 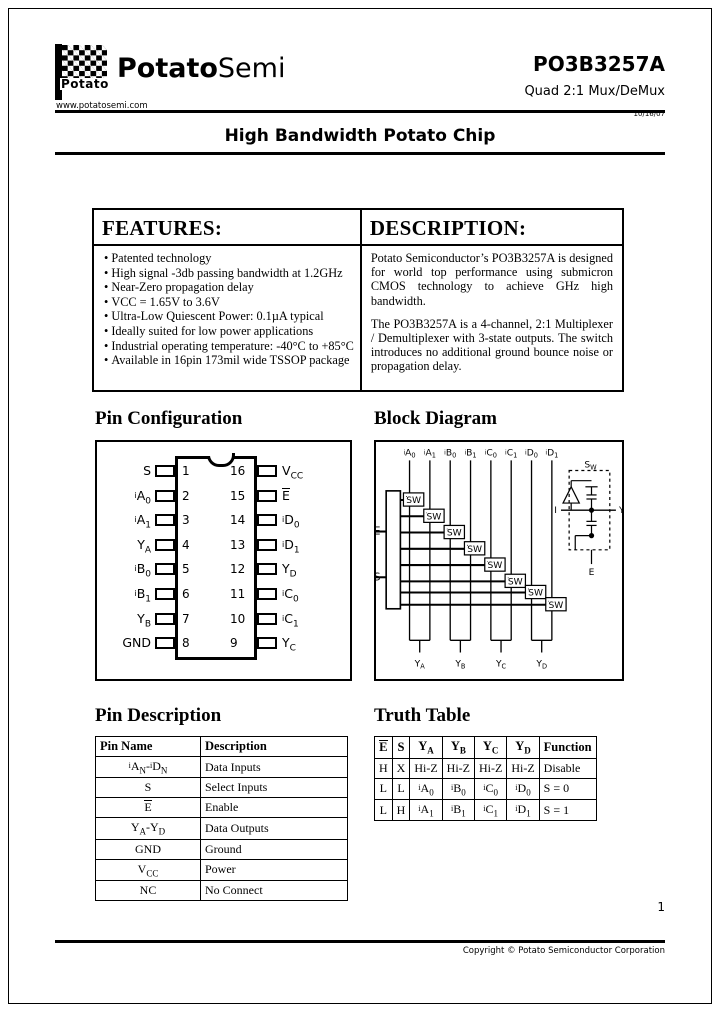 What do you see at coordinates (186, 495) in the screenshot?
I see `pin-number: 2` at bounding box center [186, 495].